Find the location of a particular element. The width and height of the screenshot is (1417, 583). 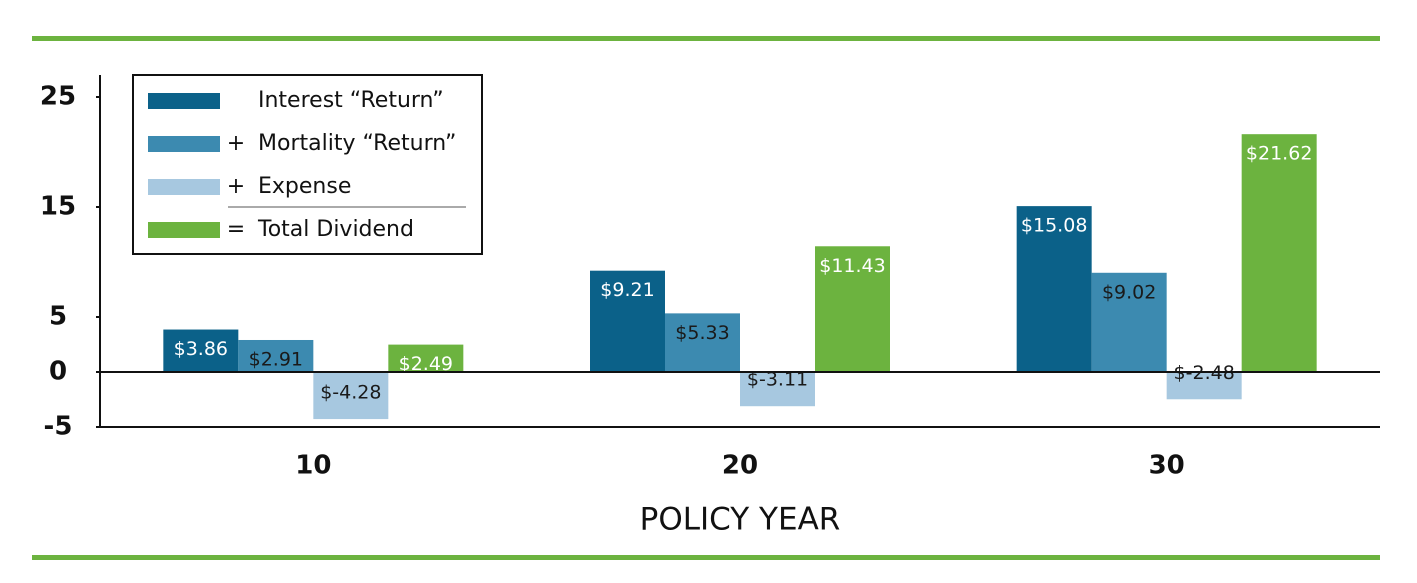

y-tick-label: 25 is located at coordinates (58, 97).